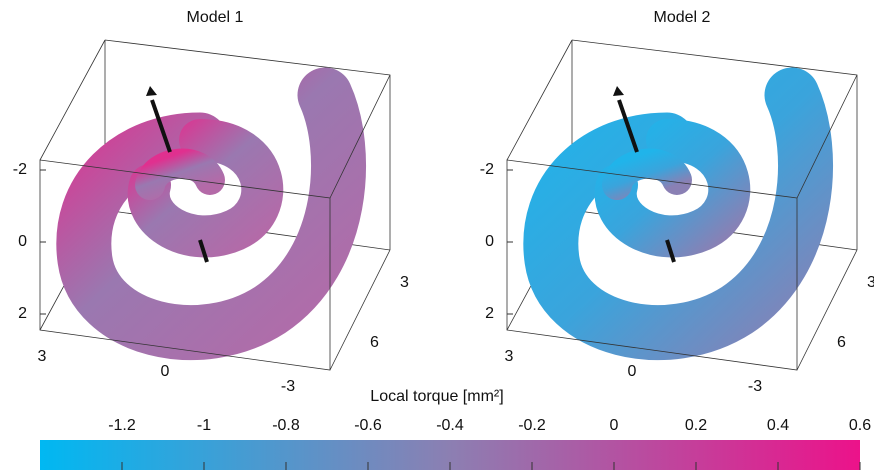 The image size is (874, 470). What do you see at coordinates (286, 425) in the screenshot?
I see `colorbar-tick-label: -0.8` at bounding box center [286, 425].